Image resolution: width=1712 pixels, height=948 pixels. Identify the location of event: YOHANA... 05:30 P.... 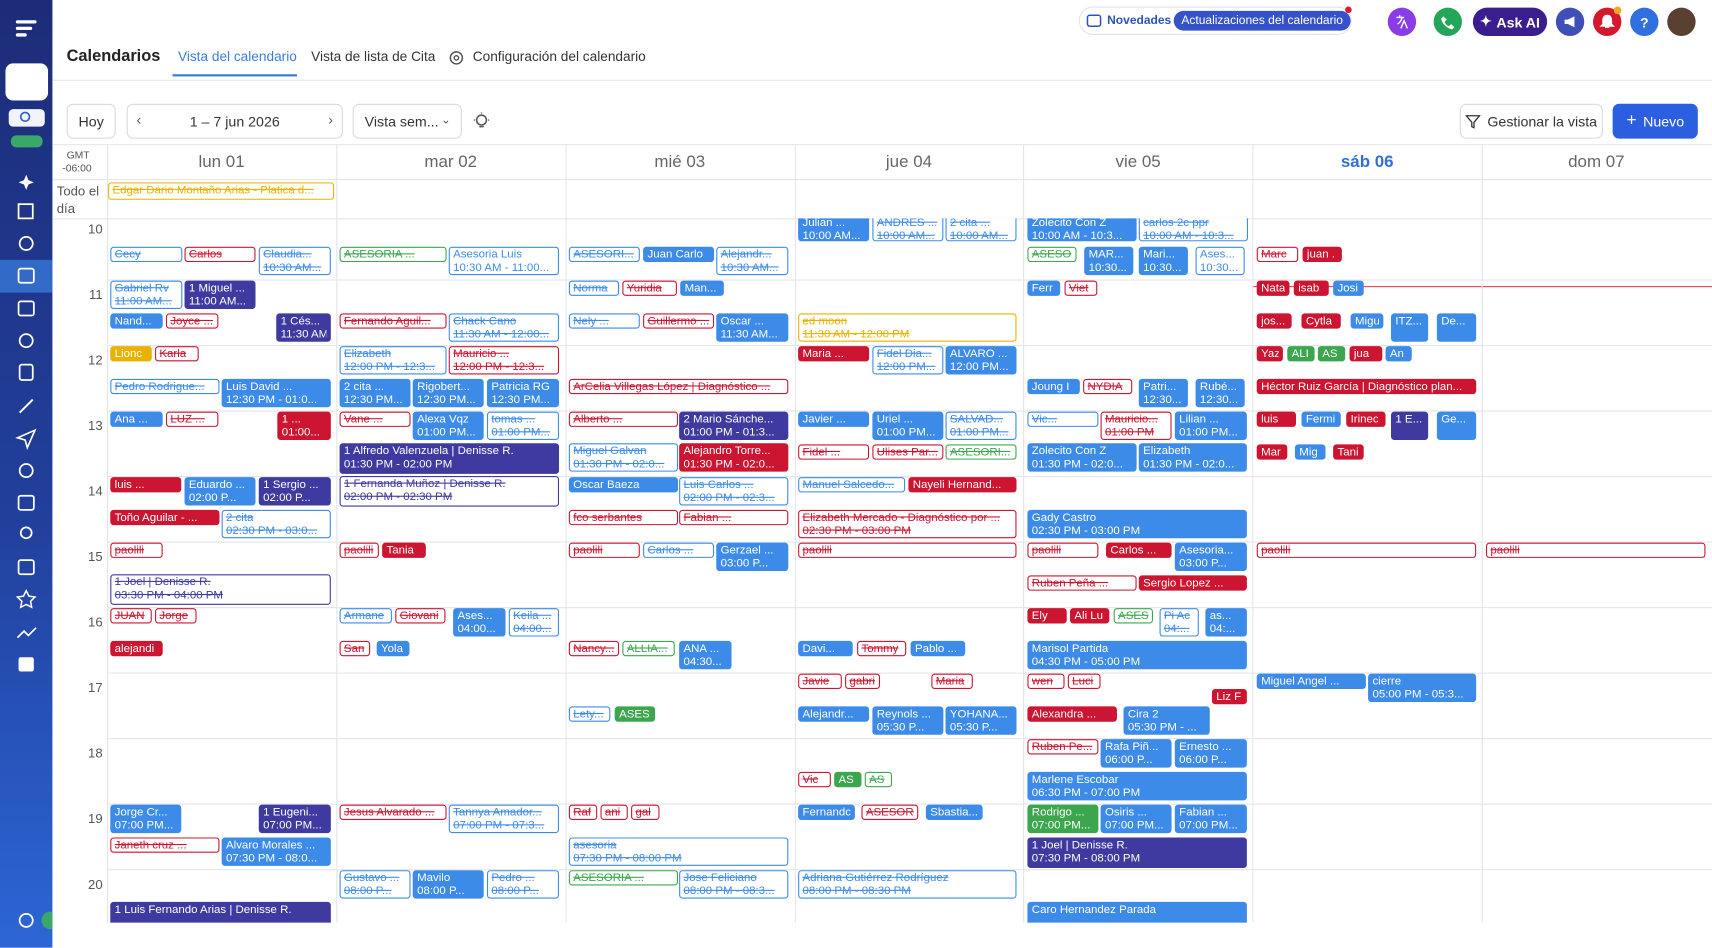
(981, 720).